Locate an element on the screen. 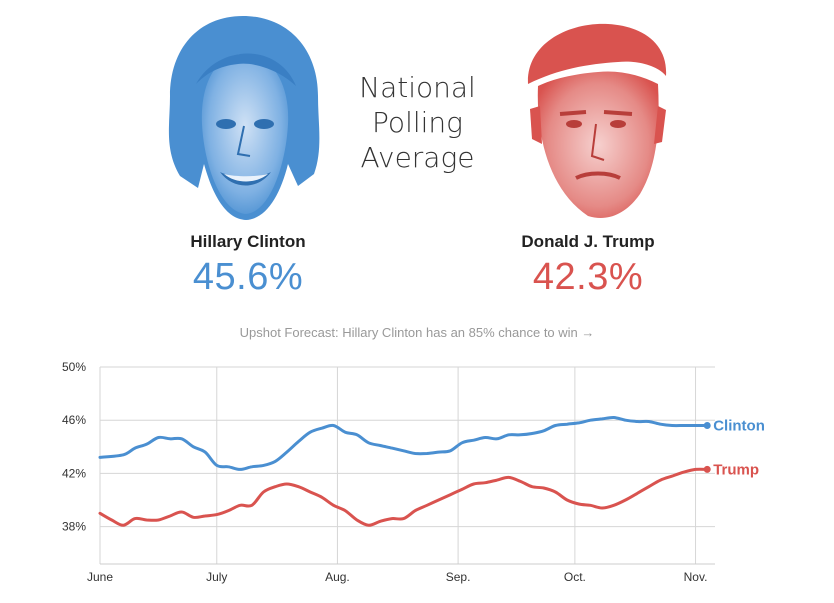  y-tick-label: 38% is located at coordinates (74, 527).